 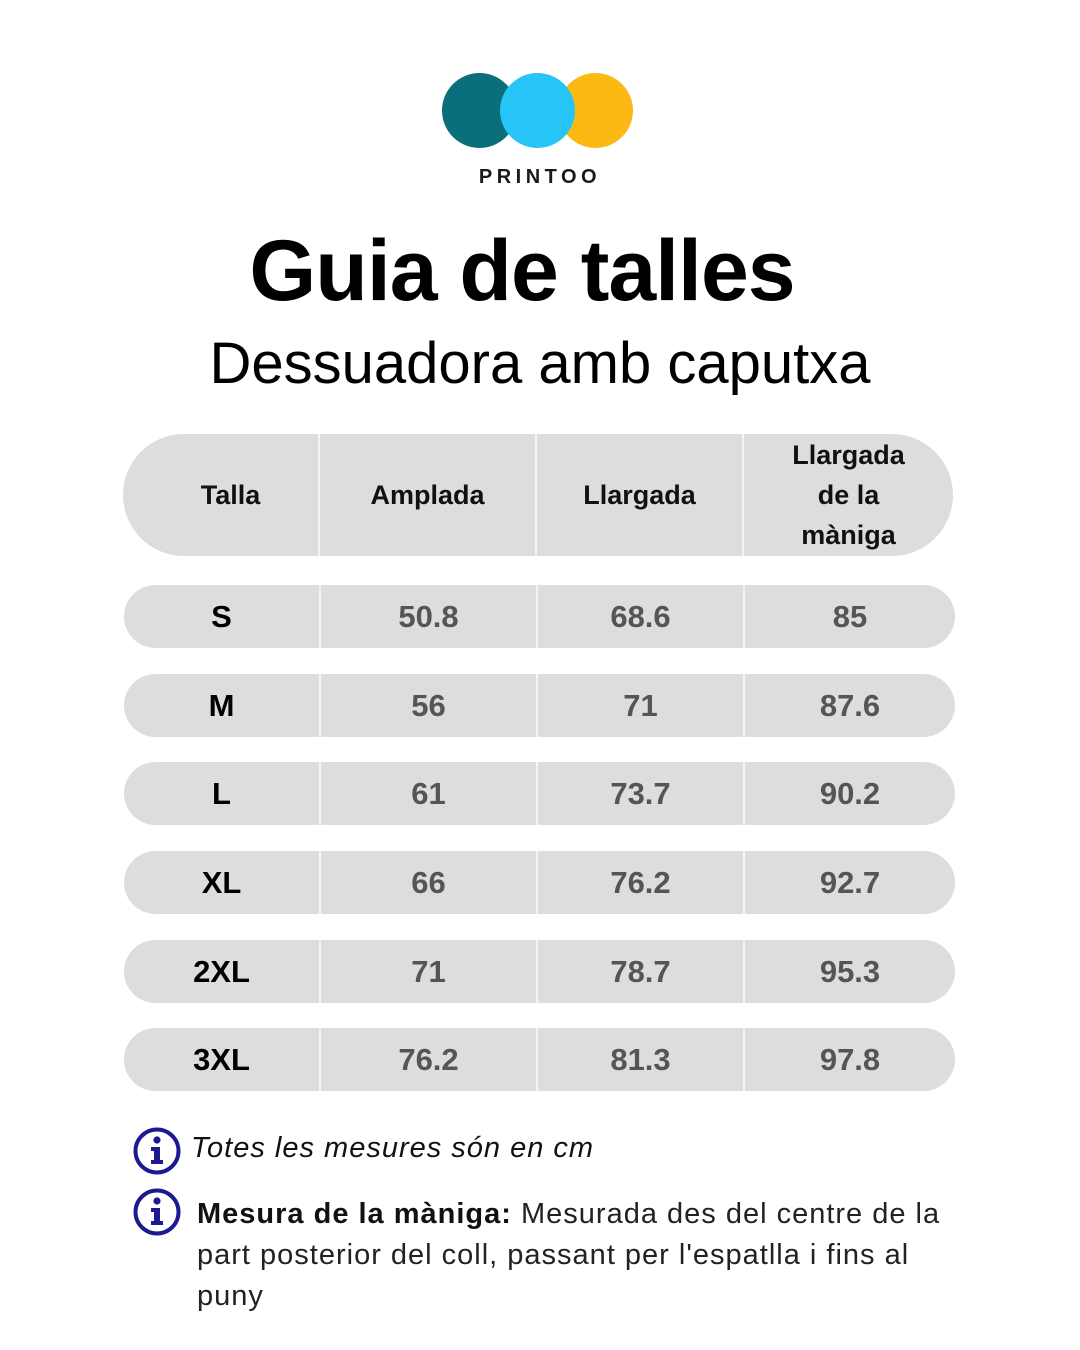 I want to click on llargada-cell: 78.7, so click(x=641, y=971).